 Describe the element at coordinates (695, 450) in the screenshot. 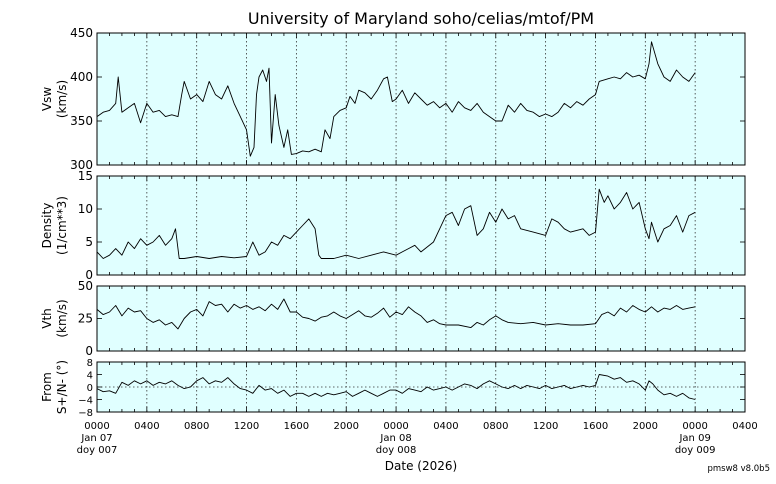

I see `x-doy-label: doy 009` at that location.